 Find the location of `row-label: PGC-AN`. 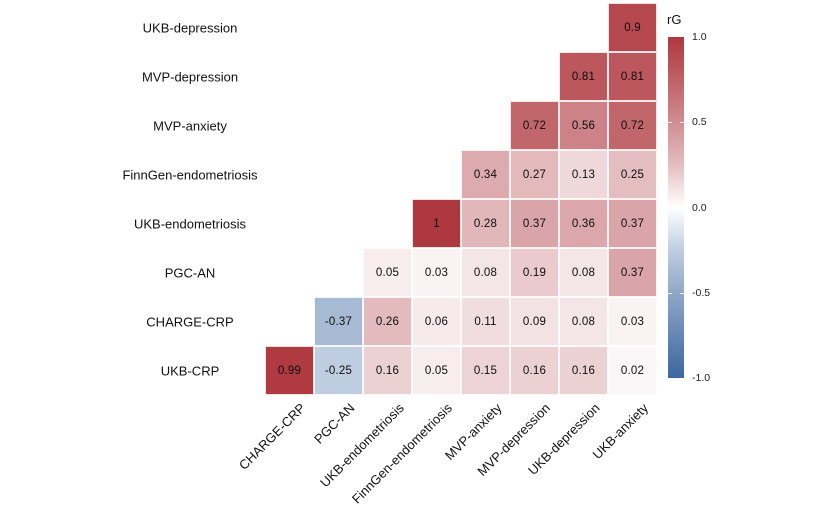

row-label: PGC-AN is located at coordinates (190, 272).